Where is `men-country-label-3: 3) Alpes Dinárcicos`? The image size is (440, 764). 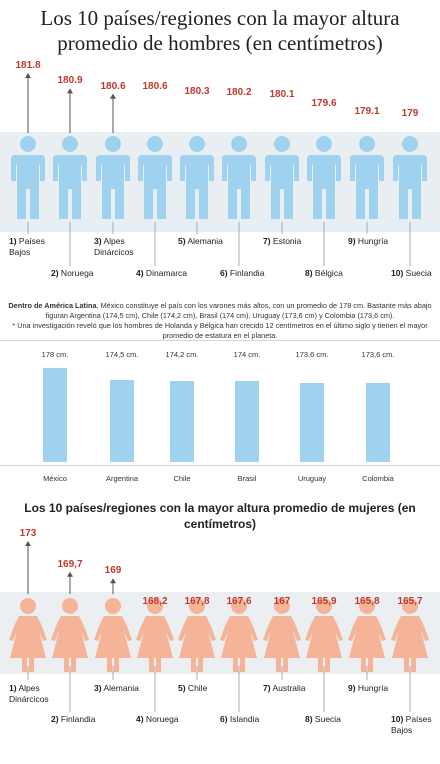
men-country-label-3: 3) Alpes Dinárcicos is located at coordinates (114, 246).